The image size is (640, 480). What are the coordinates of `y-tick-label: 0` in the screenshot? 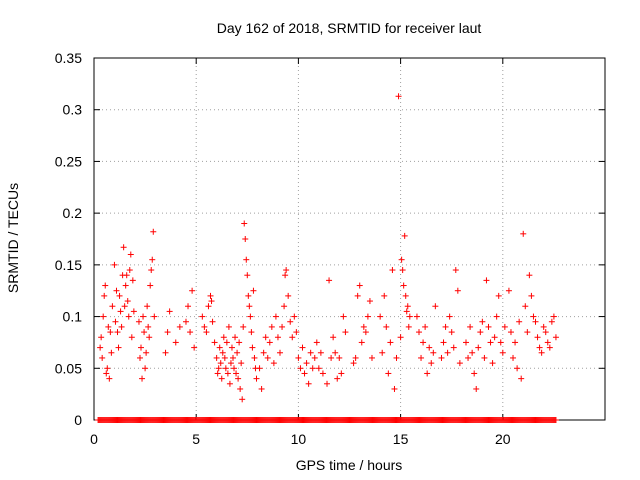 It's located at (78, 420).